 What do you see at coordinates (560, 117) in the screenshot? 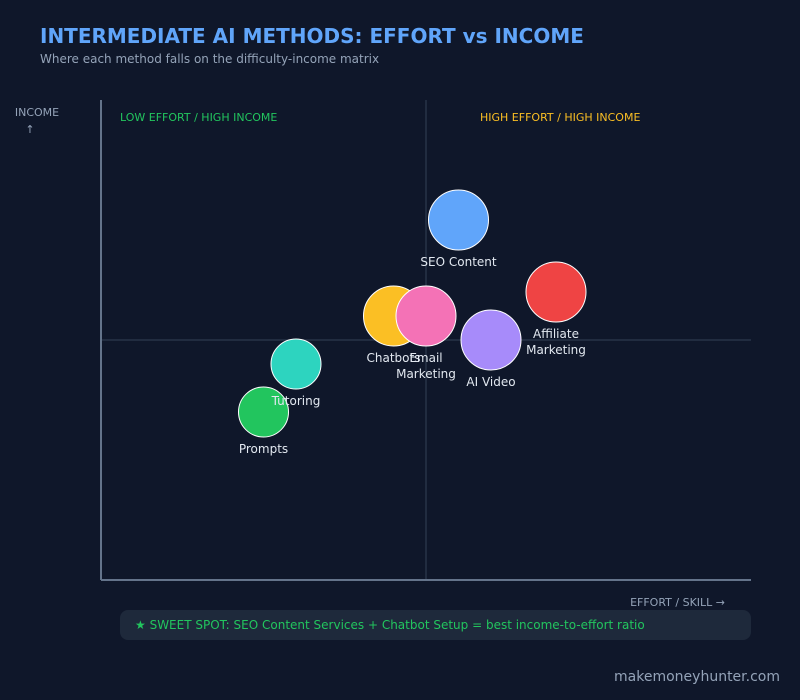
I see `quadrant-label-high-effort-high-income: HIGH EFFORT / HIGH INCOME` at bounding box center [560, 117].